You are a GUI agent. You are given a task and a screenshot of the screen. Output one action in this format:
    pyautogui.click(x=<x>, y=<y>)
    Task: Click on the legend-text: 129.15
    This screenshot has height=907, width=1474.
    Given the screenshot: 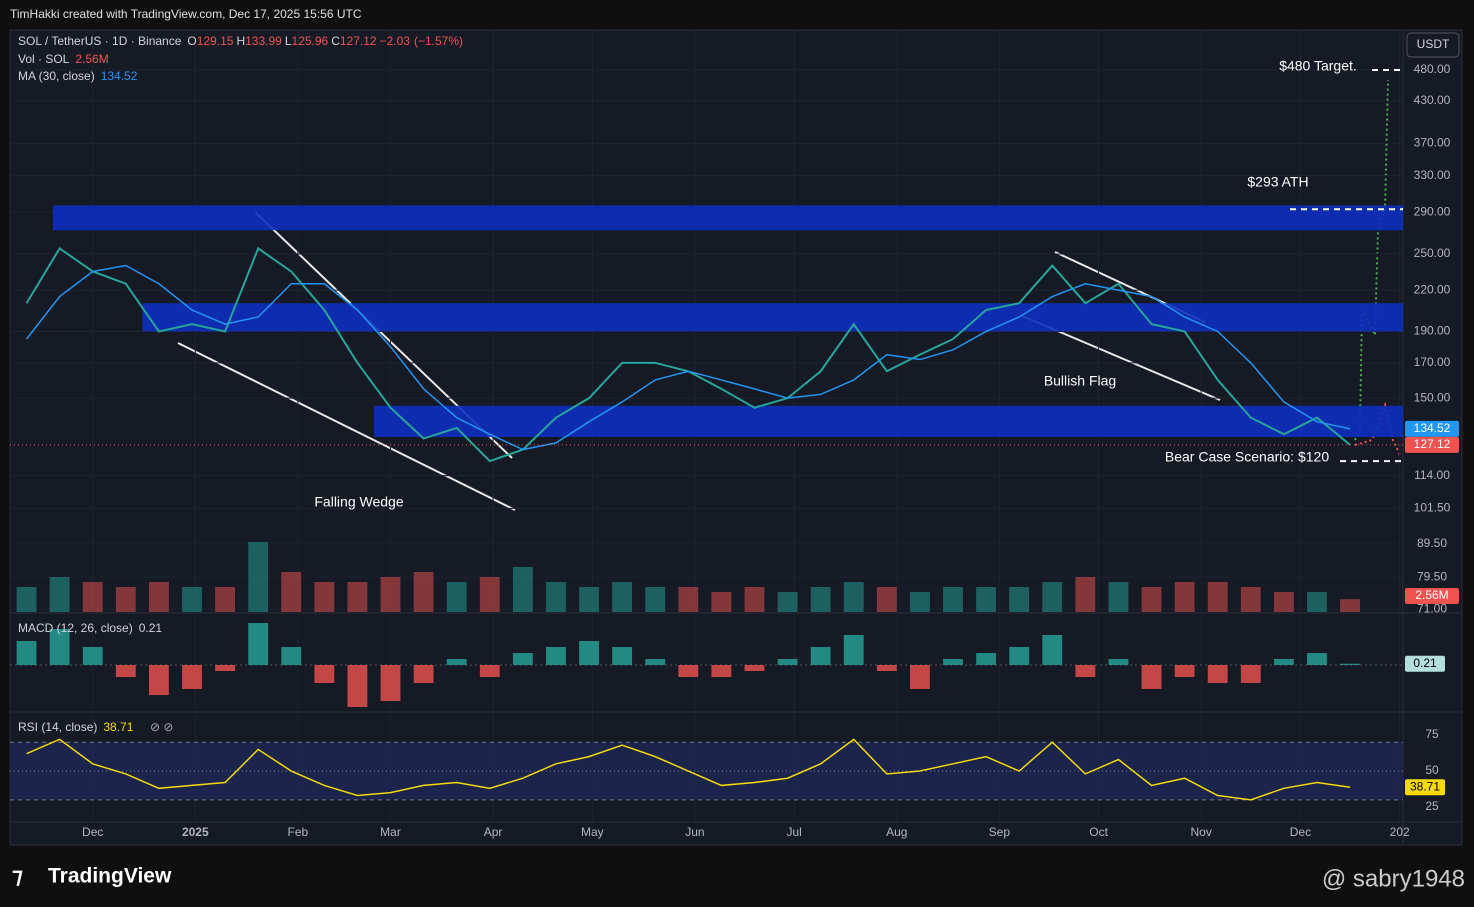 What is the action you would take?
    pyautogui.click(x=215, y=41)
    